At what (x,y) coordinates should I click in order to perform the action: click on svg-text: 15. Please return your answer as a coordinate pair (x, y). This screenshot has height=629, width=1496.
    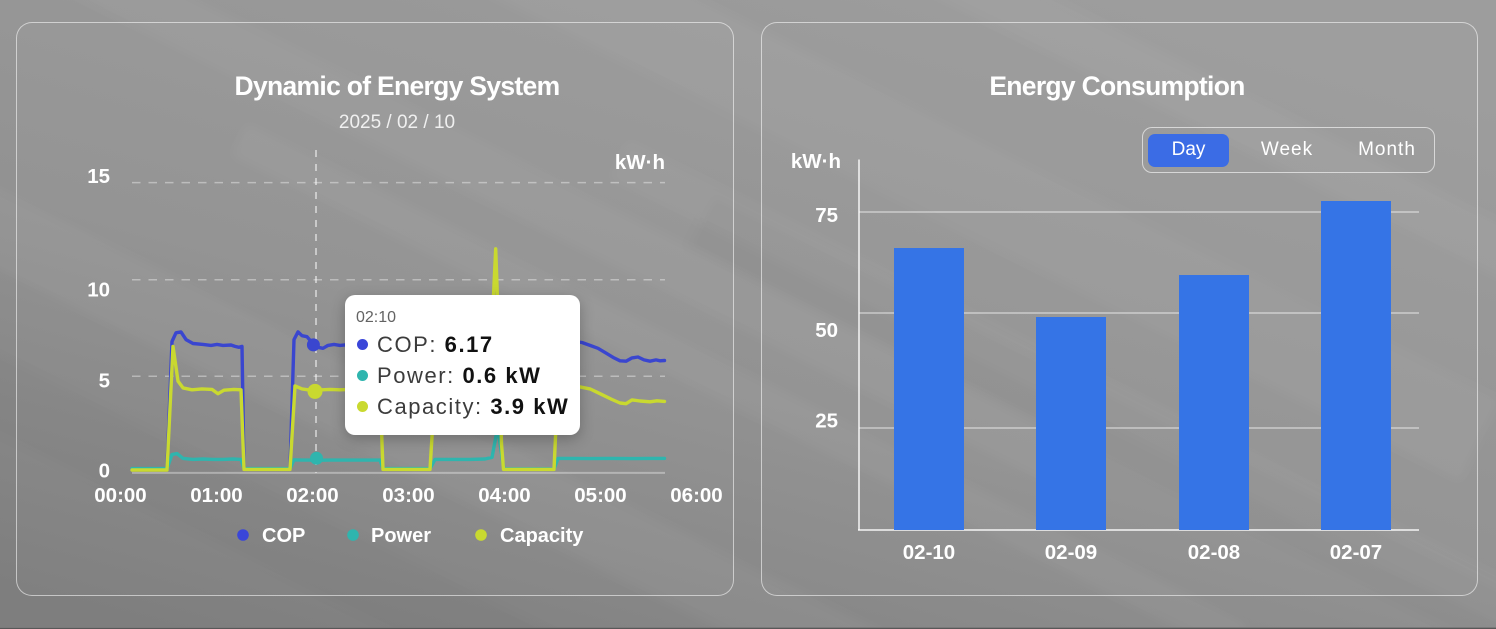
    Looking at the image, I should click on (98, 176).